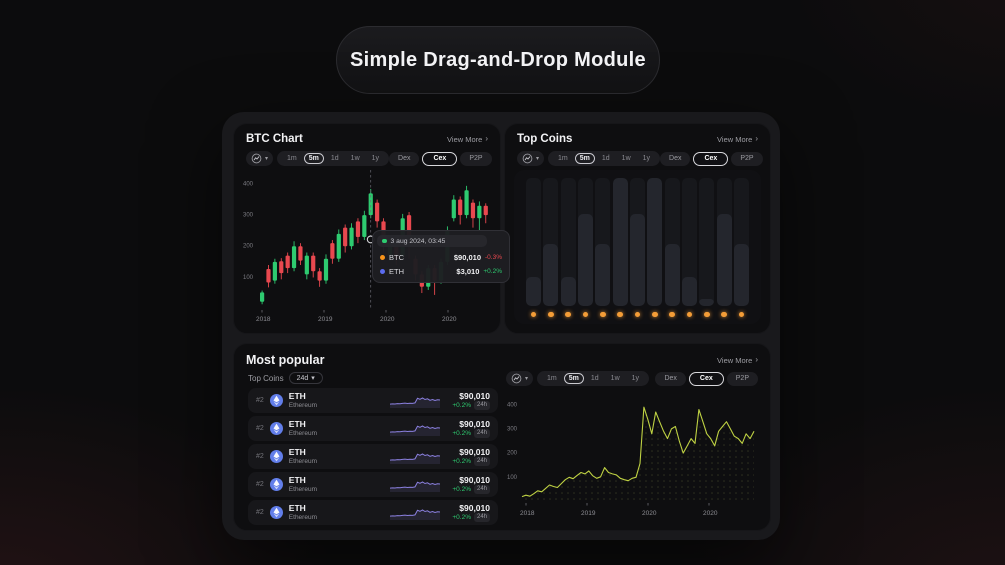 This screenshot has height=565, width=1005. Describe the element at coordinates (285, 360) in the screenshot. I see `most-popular-title: Most popular` at that location.